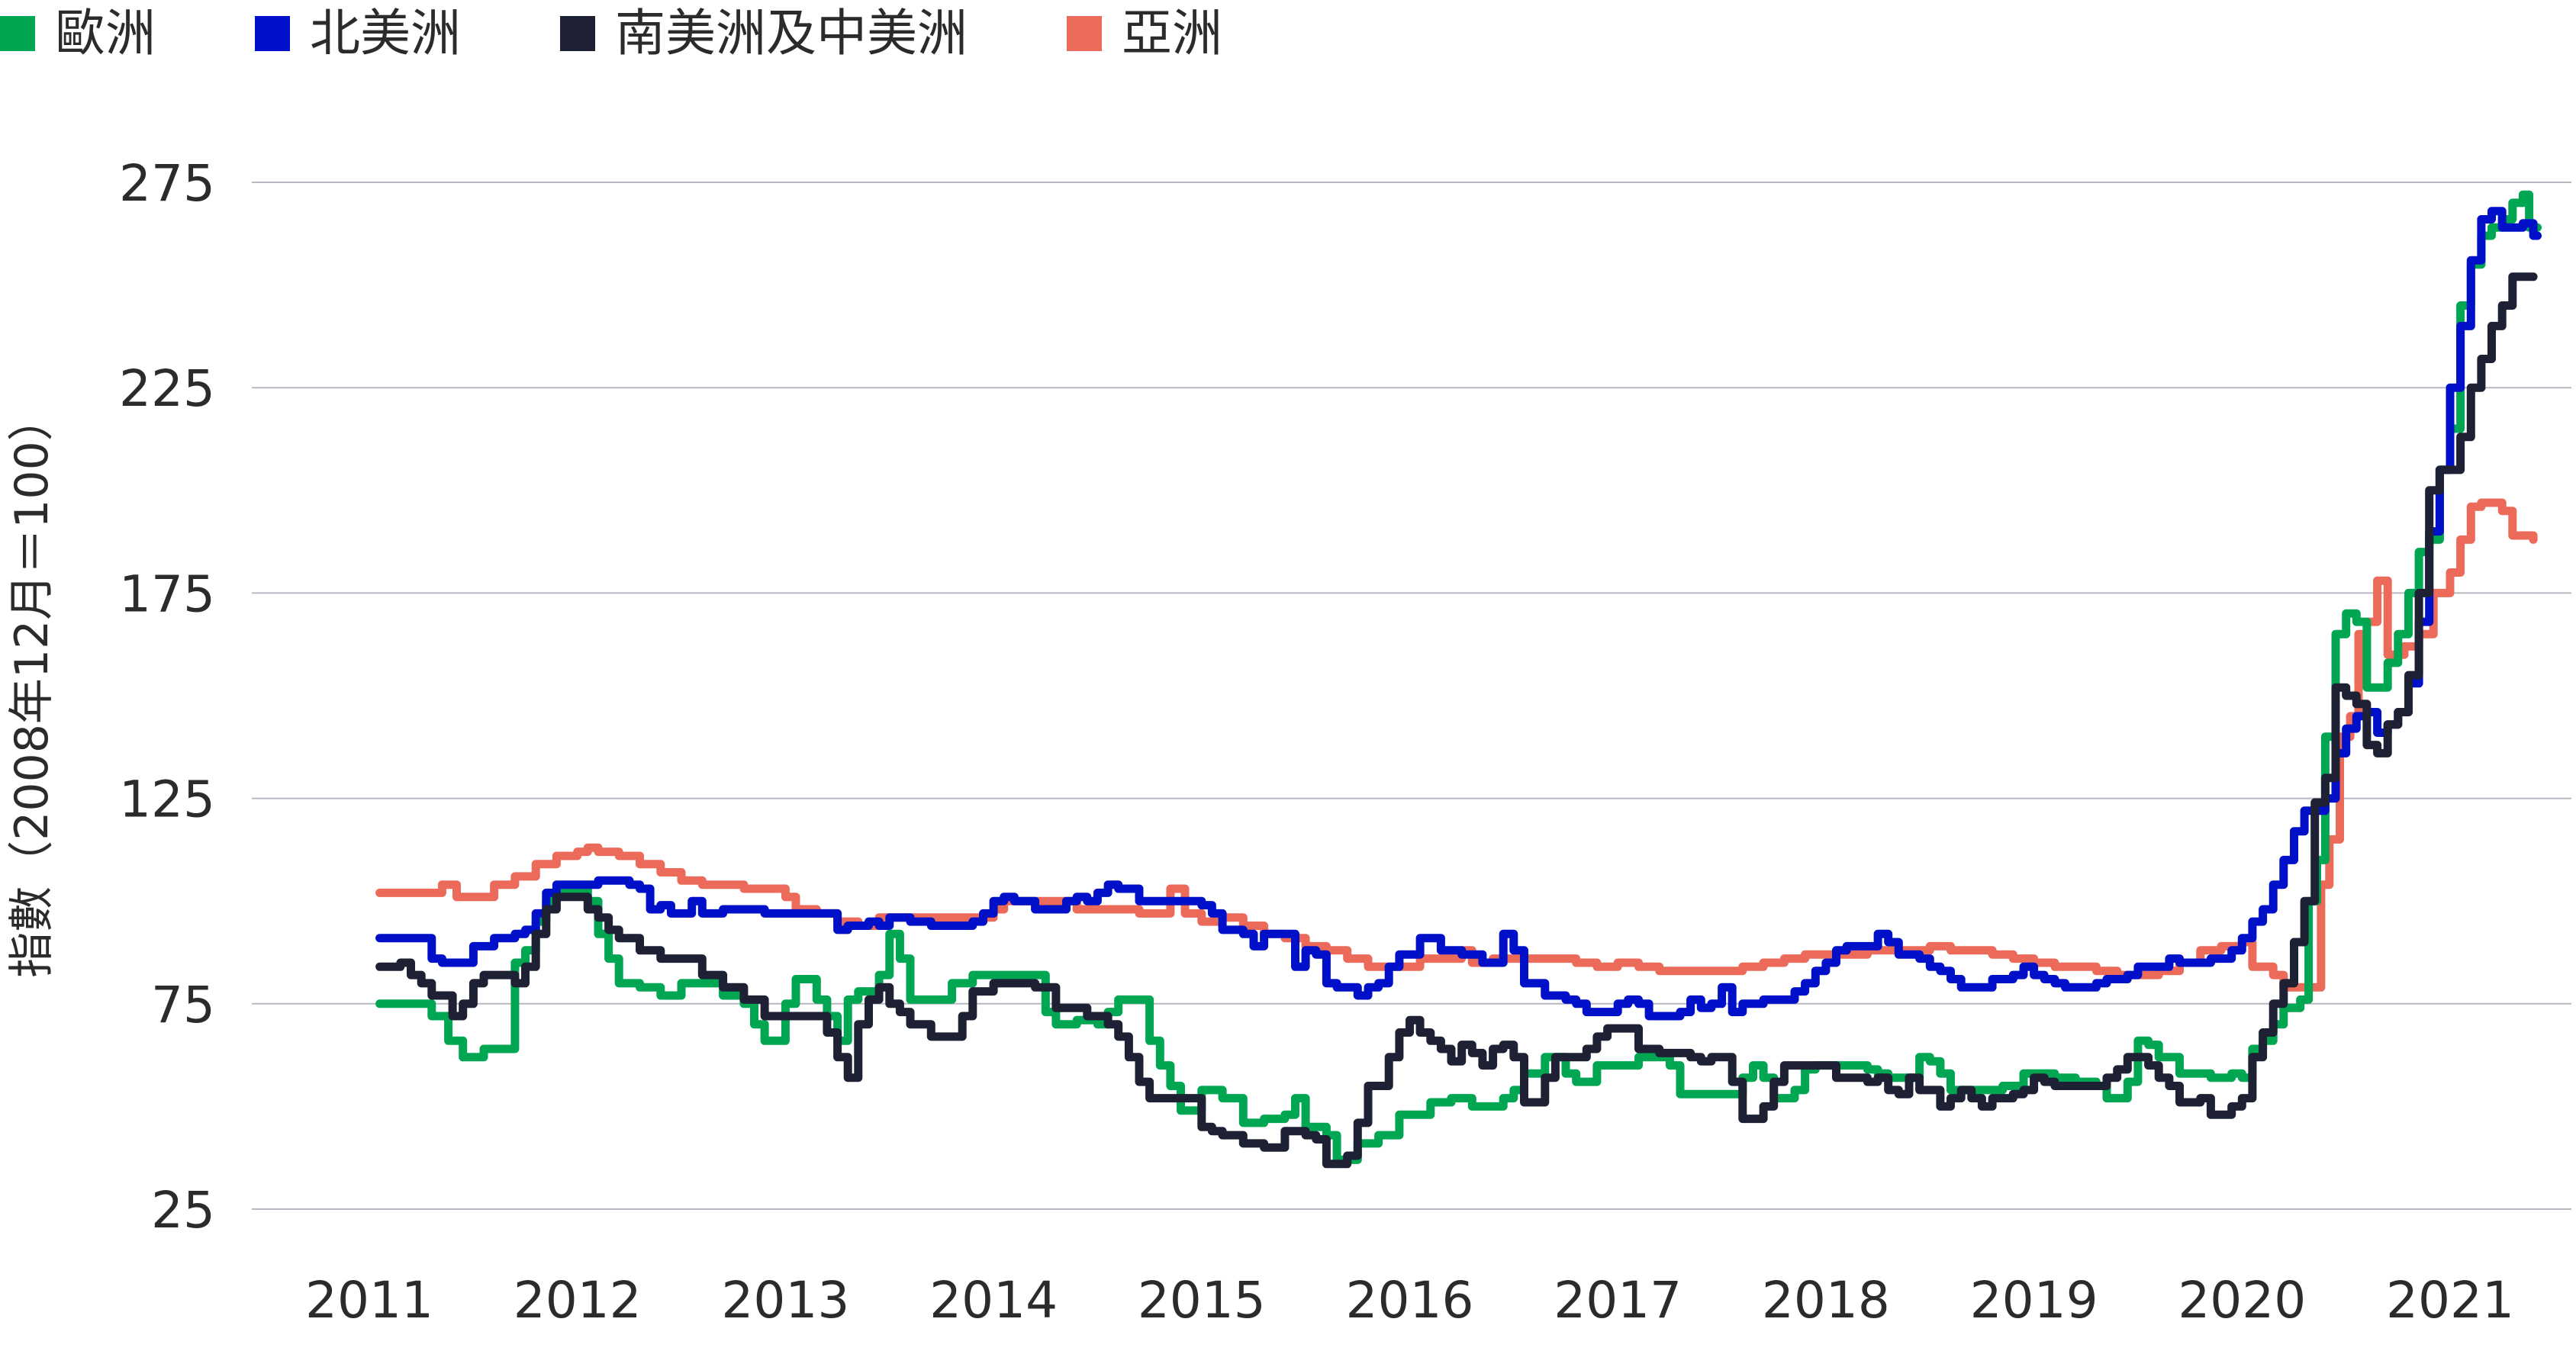 Image resolution: width=2576 pixels, height=1351 pixels. I want to click on x-tick-label: 2020, so click(2242, 1300).